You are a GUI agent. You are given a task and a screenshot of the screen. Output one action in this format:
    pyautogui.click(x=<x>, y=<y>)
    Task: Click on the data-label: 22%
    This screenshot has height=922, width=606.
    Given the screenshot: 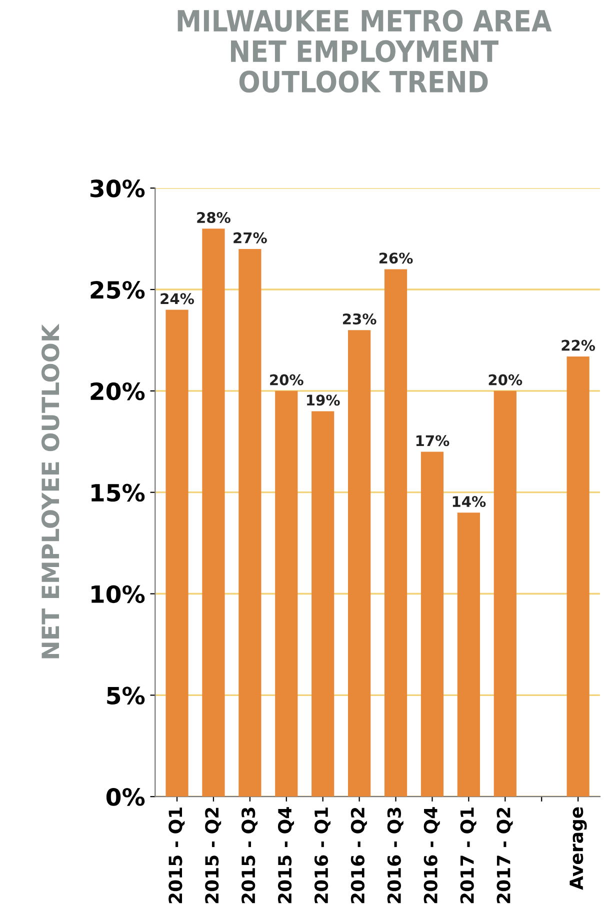 What is the action you would take?
    pyautogui.click(x=579, y=345)
    